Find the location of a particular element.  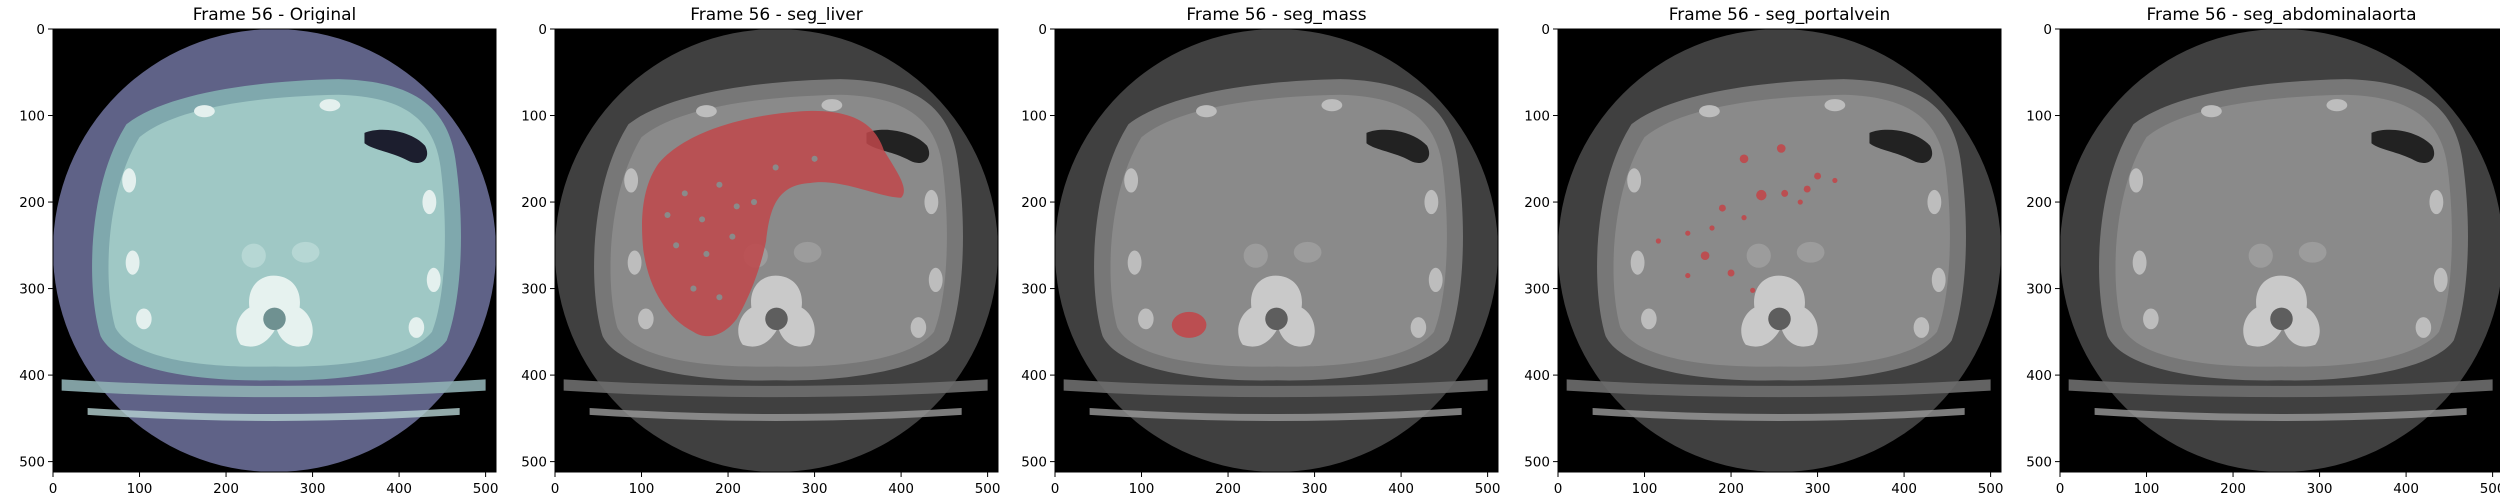

x-tick-label: 500 is located at coordinates (988, 489).